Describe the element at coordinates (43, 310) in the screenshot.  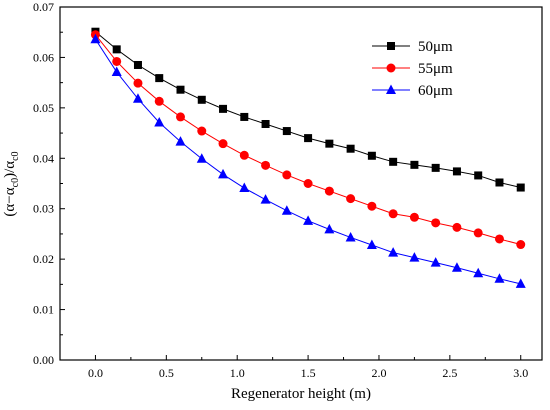
I see `y-tick-label: 0.01` at that location.